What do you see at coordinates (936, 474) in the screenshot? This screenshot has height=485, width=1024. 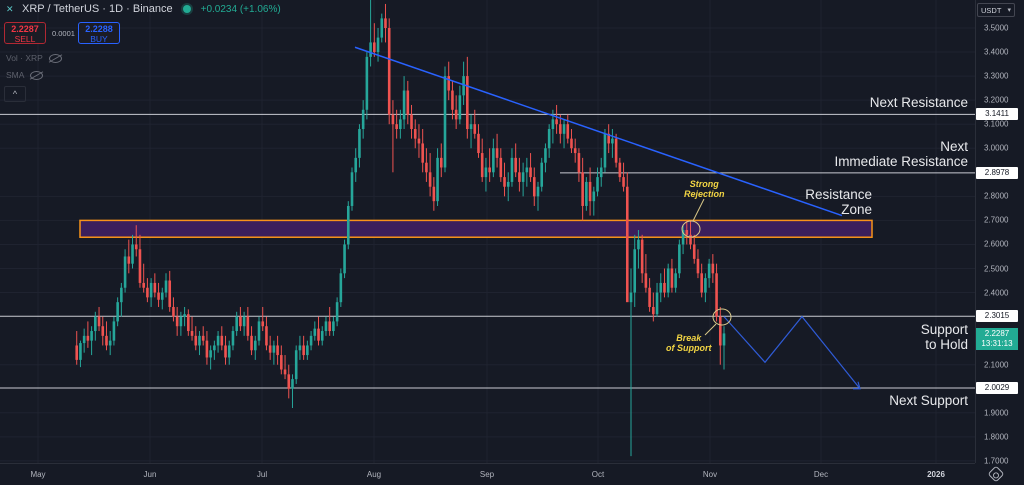 I see `time-tick: 2026` at bounding box center [936, 474].